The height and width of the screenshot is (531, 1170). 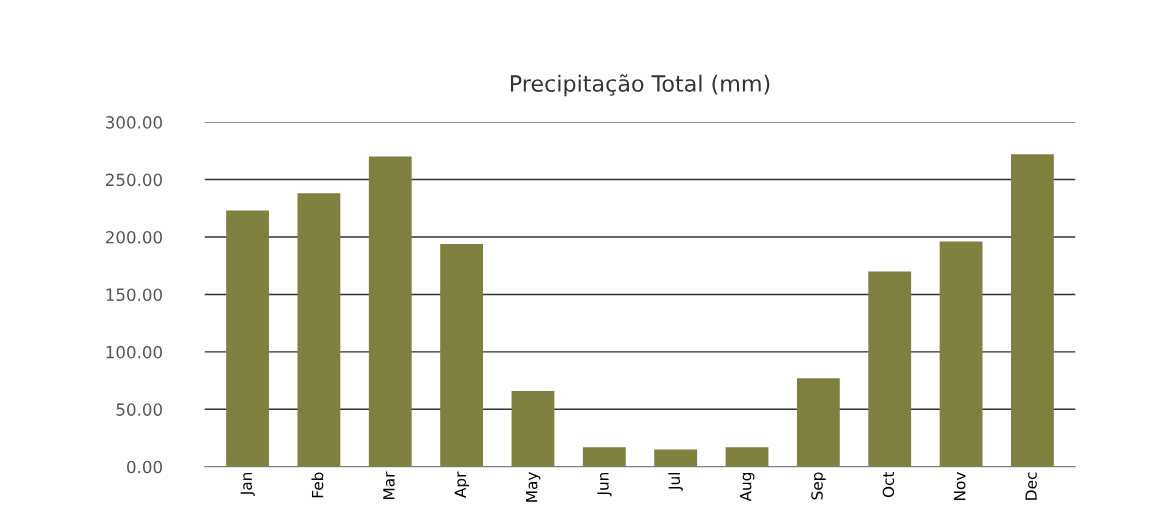 I want to click on y-tick-label: 200.00, so click(x=133, y=237).